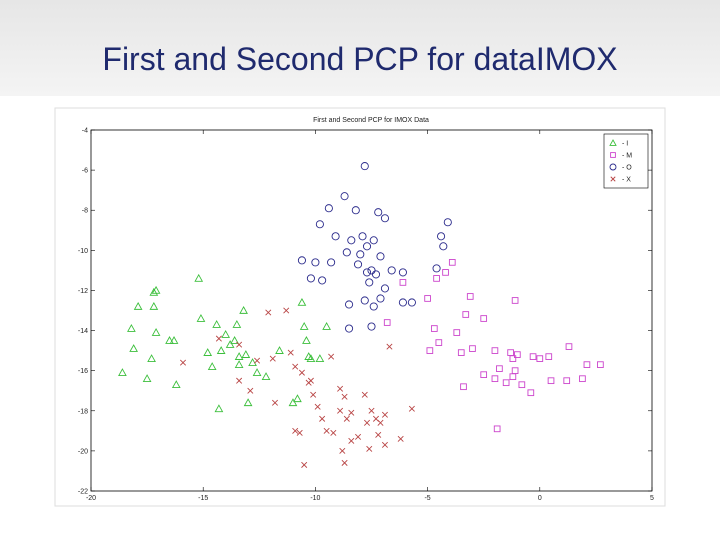  I want to click on legend-label: - O, so click(627, 168).